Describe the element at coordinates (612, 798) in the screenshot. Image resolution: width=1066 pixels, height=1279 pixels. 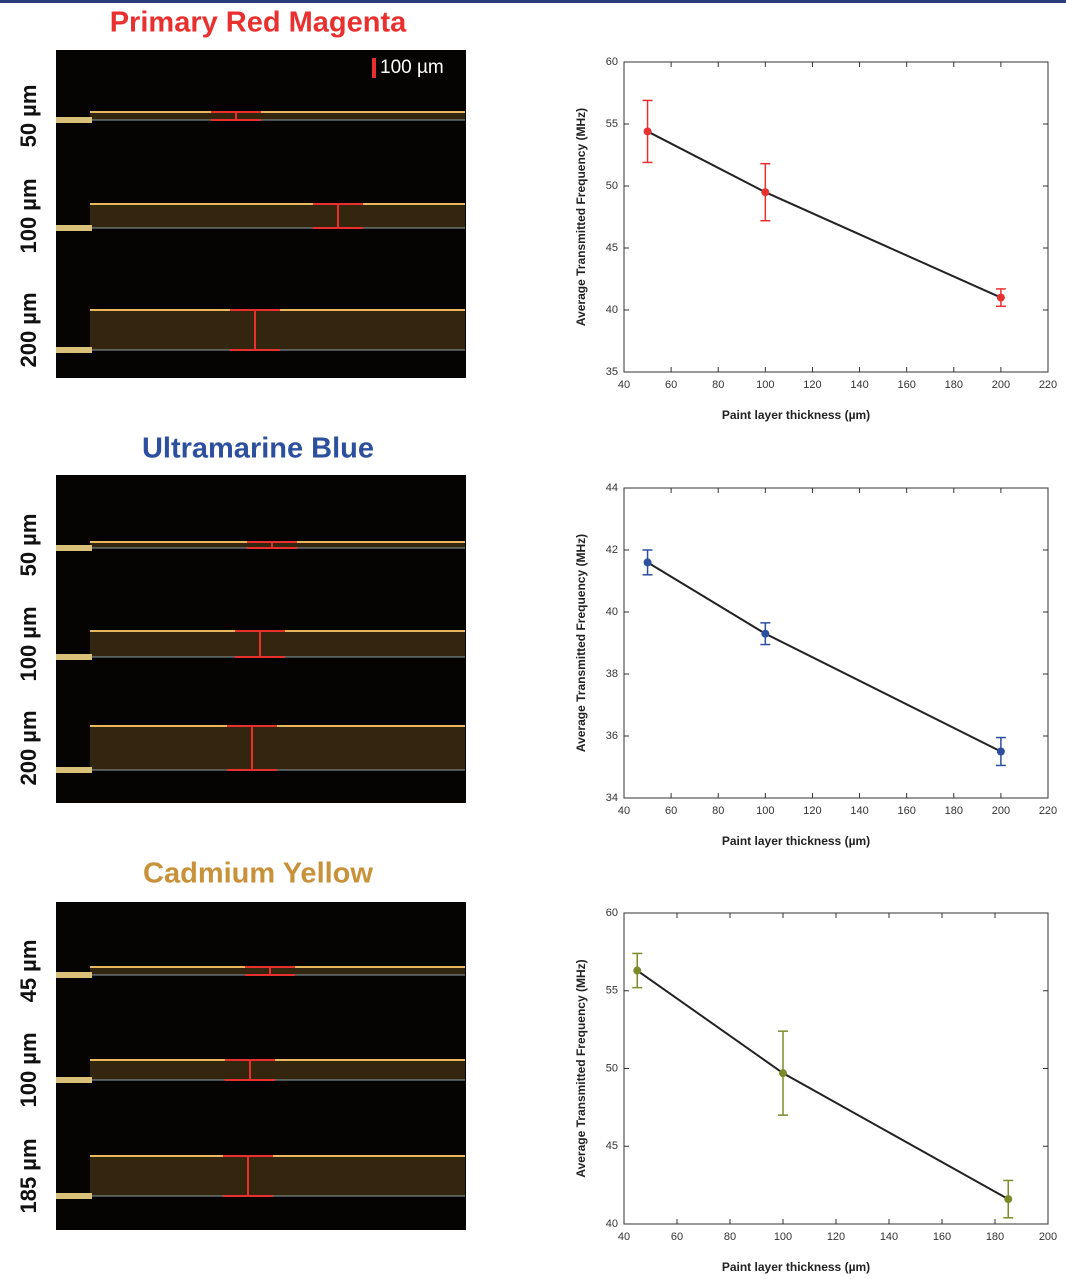
I see `y-tick-label: 34` at that location.